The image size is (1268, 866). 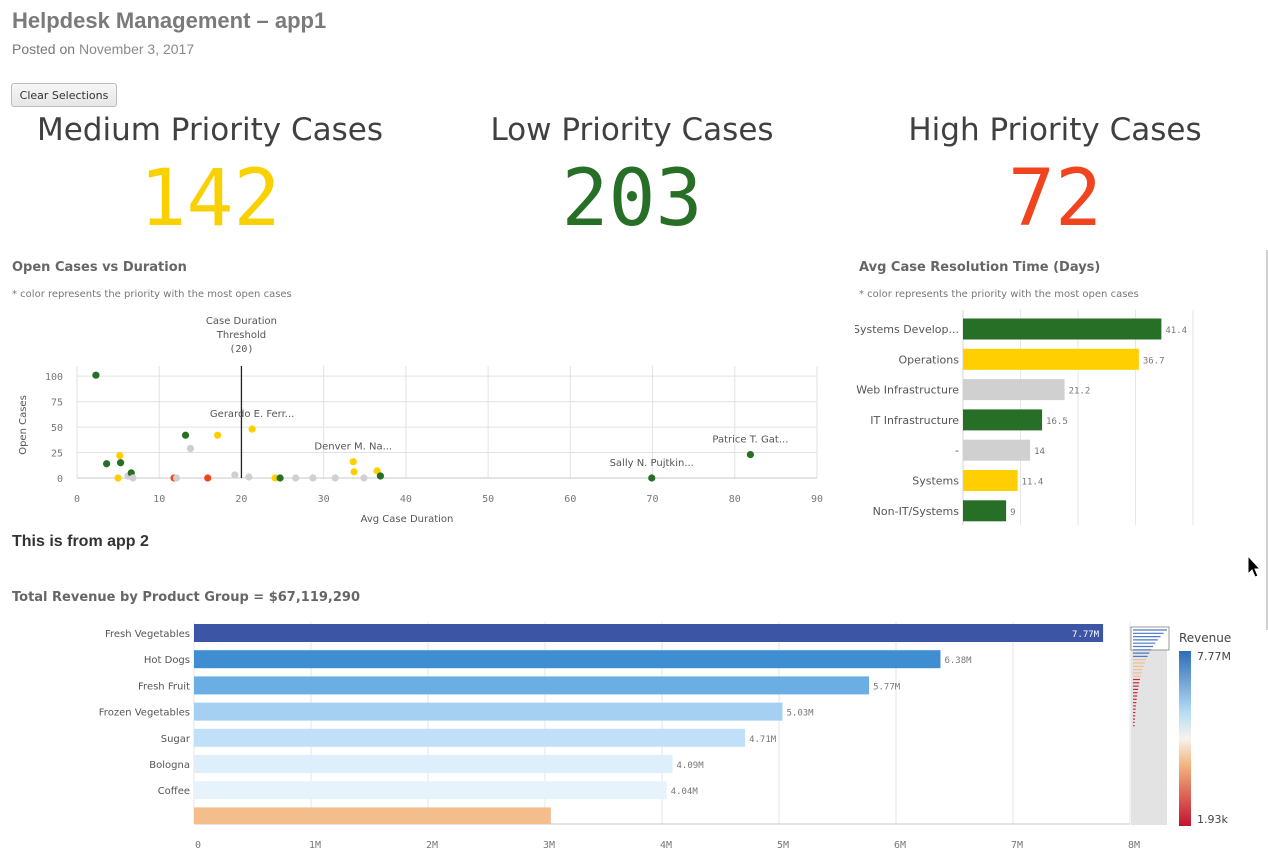 I want to click on value-label: 5.77M, so click(x=887, y=687).